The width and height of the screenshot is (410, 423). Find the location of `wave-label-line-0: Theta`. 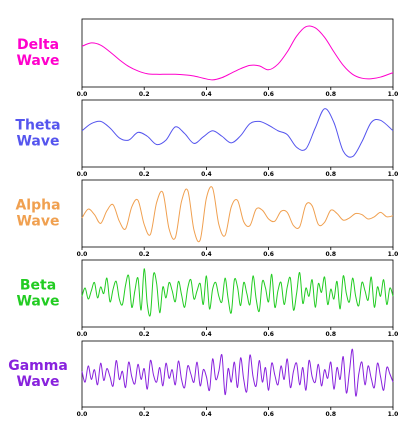

wave-label-line-0: Theta is located at coordinates (37, 126).